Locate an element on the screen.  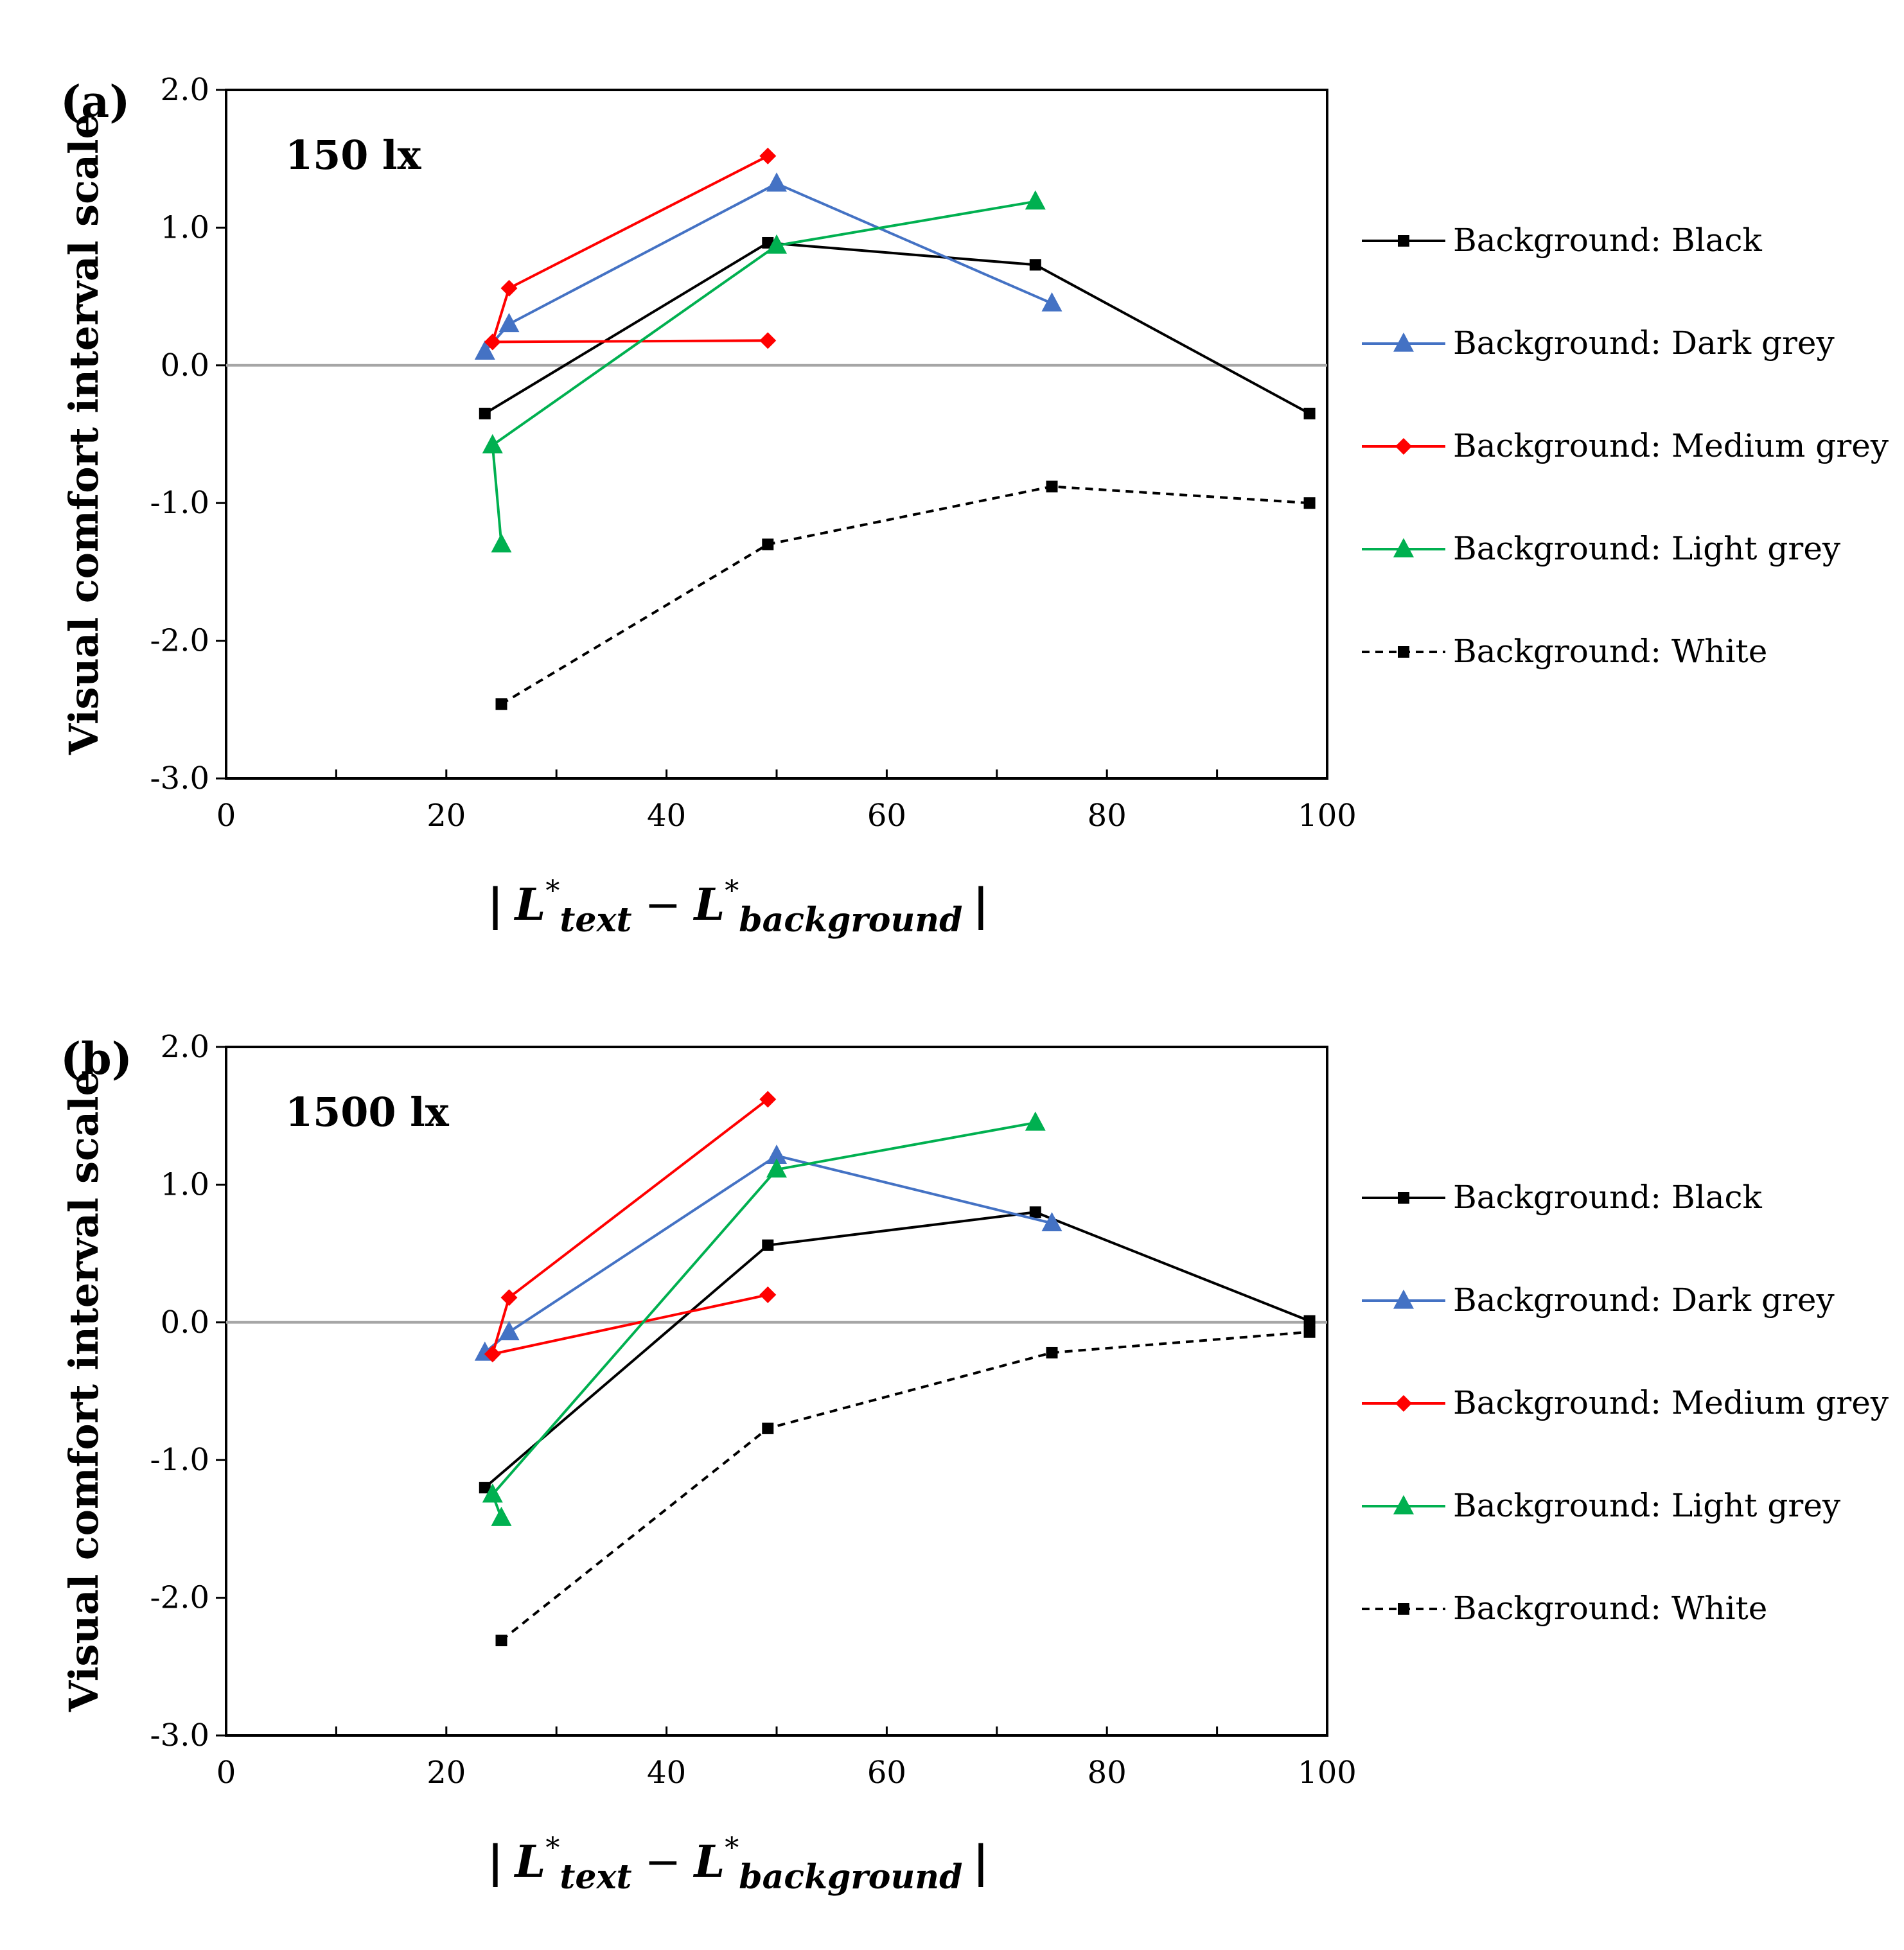
x-tick-label: 20 is located at coordinates (446, 816).